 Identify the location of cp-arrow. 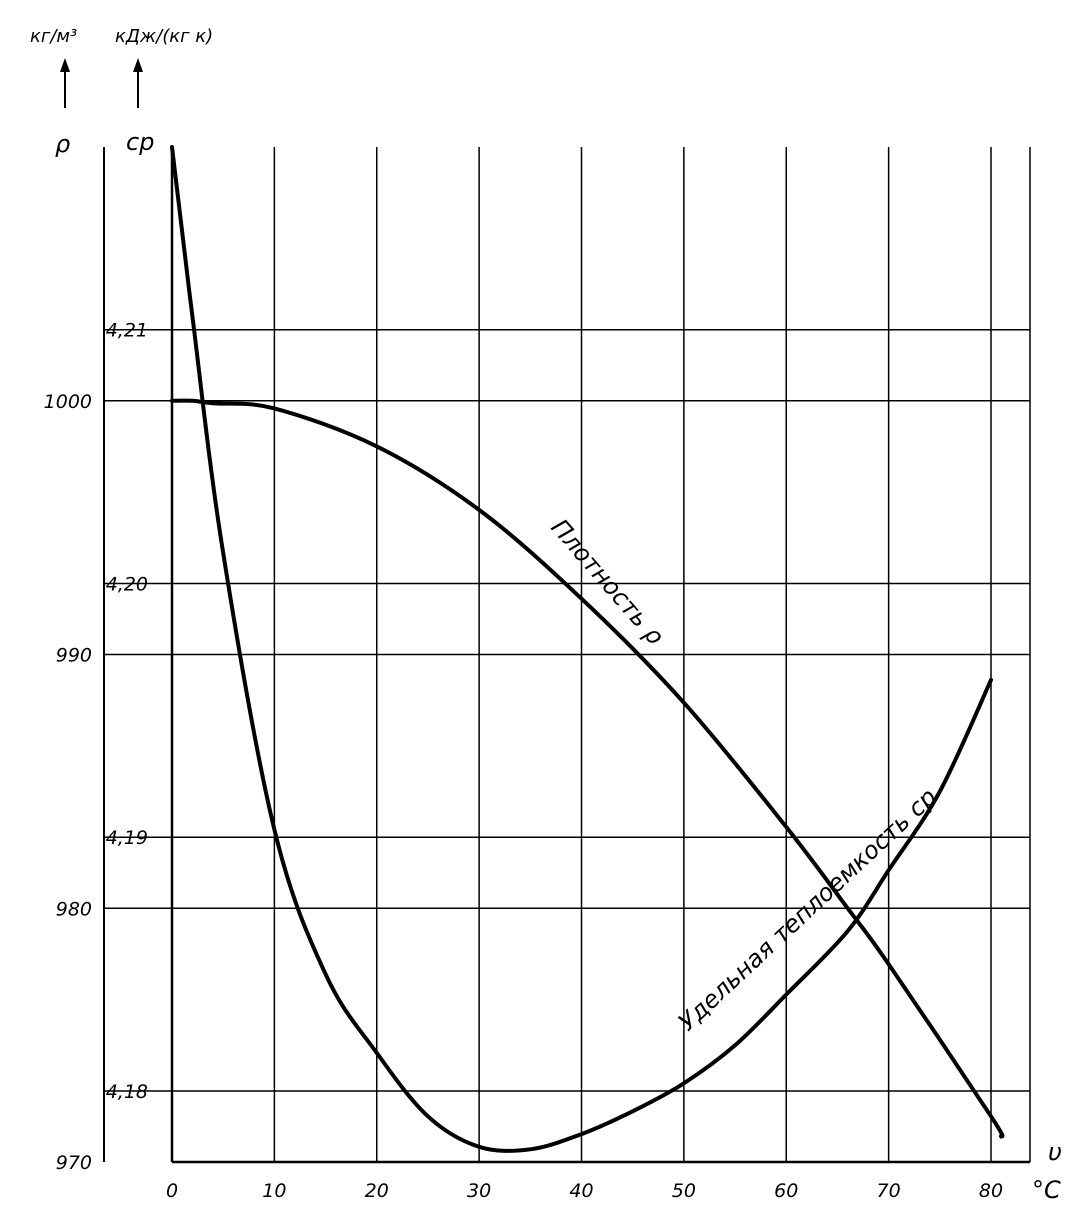
(138, 83).